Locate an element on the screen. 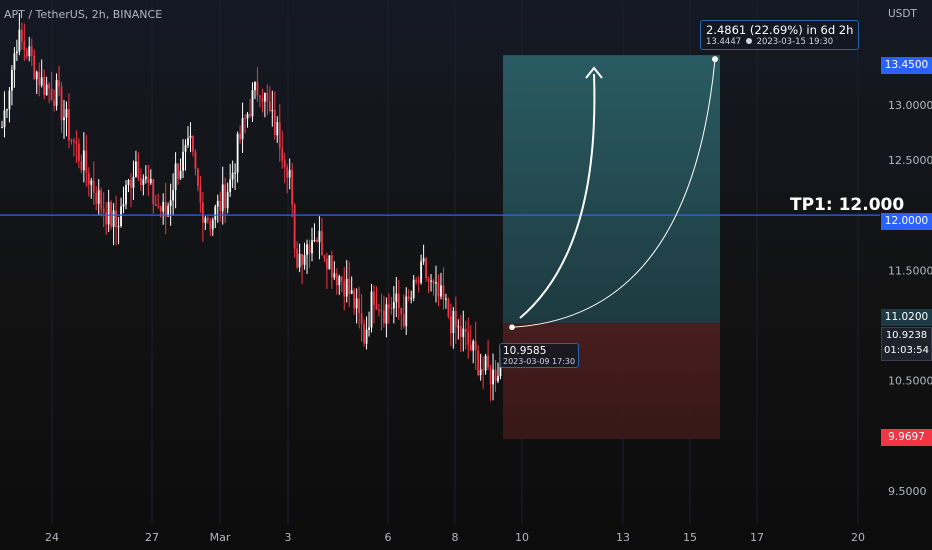 This screenshot has height=550, width=932. target-date-text: 2023-03-15 19:30 is located at coordinates (795, 42).